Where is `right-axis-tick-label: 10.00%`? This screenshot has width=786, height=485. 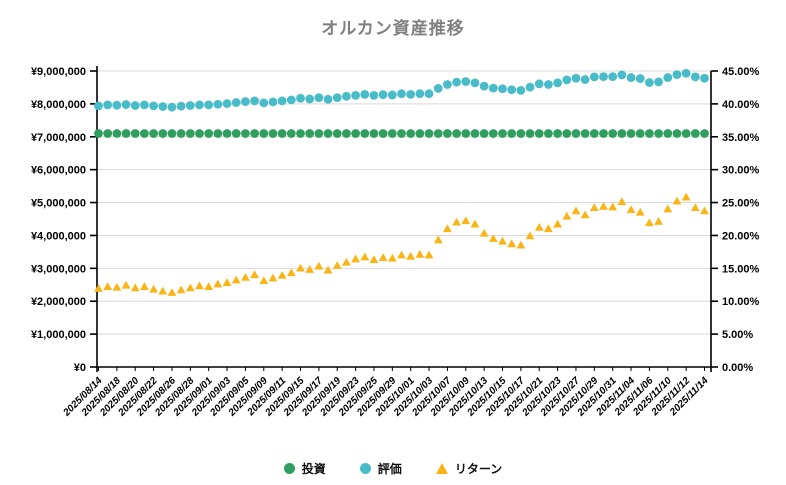 right-axis-tick-label: 10.00% is located at coordinates (741, 302).